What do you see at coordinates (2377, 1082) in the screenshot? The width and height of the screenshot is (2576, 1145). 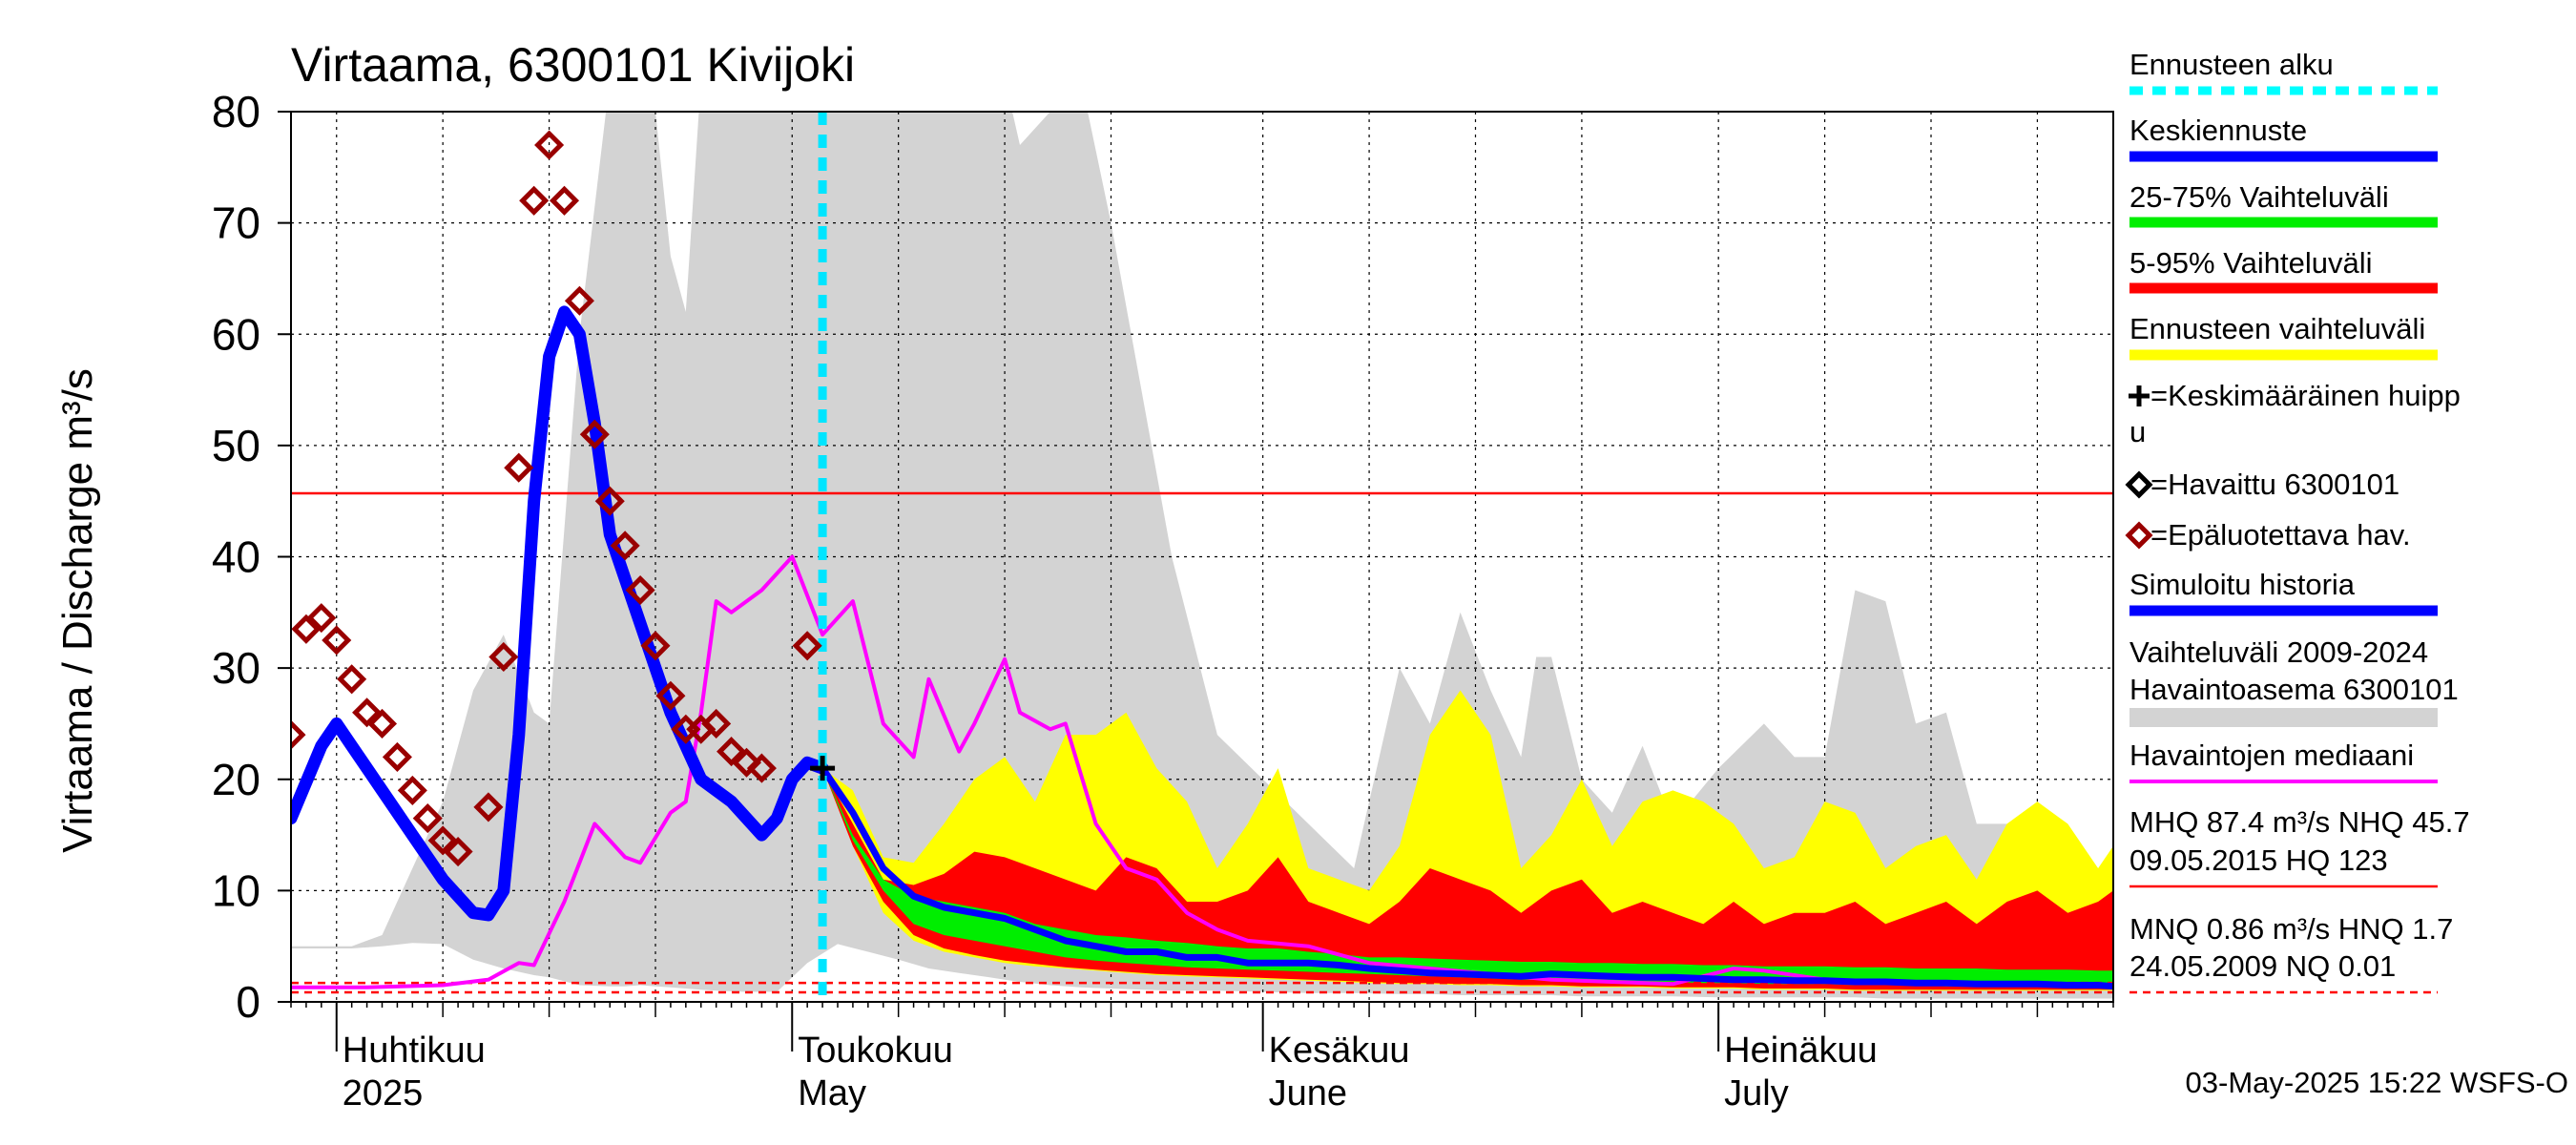 I see `timestamp: 03-May-2025 15:22 WSFS-O` at bounding box center [2377, 1082].